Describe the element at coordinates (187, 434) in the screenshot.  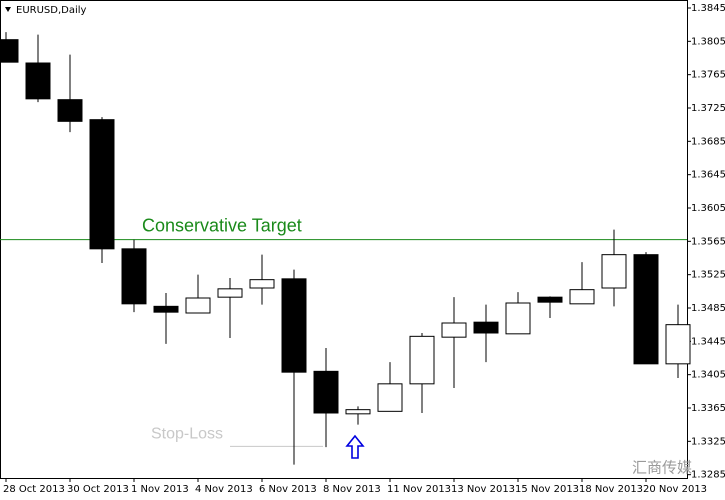
I see `annotation: Stop-Loss` at that location.